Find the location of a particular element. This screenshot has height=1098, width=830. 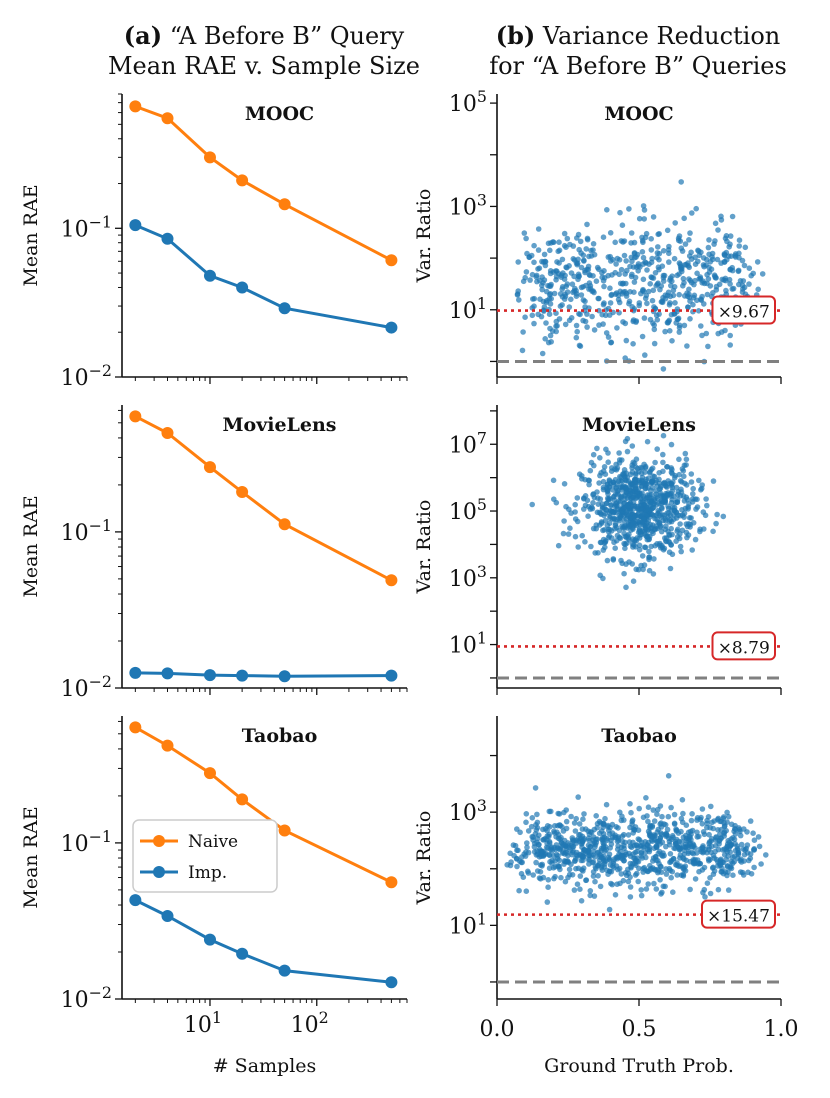

panel-mooc-rae-y-tick-label: 10−1 is located at coordinates (86, 227).